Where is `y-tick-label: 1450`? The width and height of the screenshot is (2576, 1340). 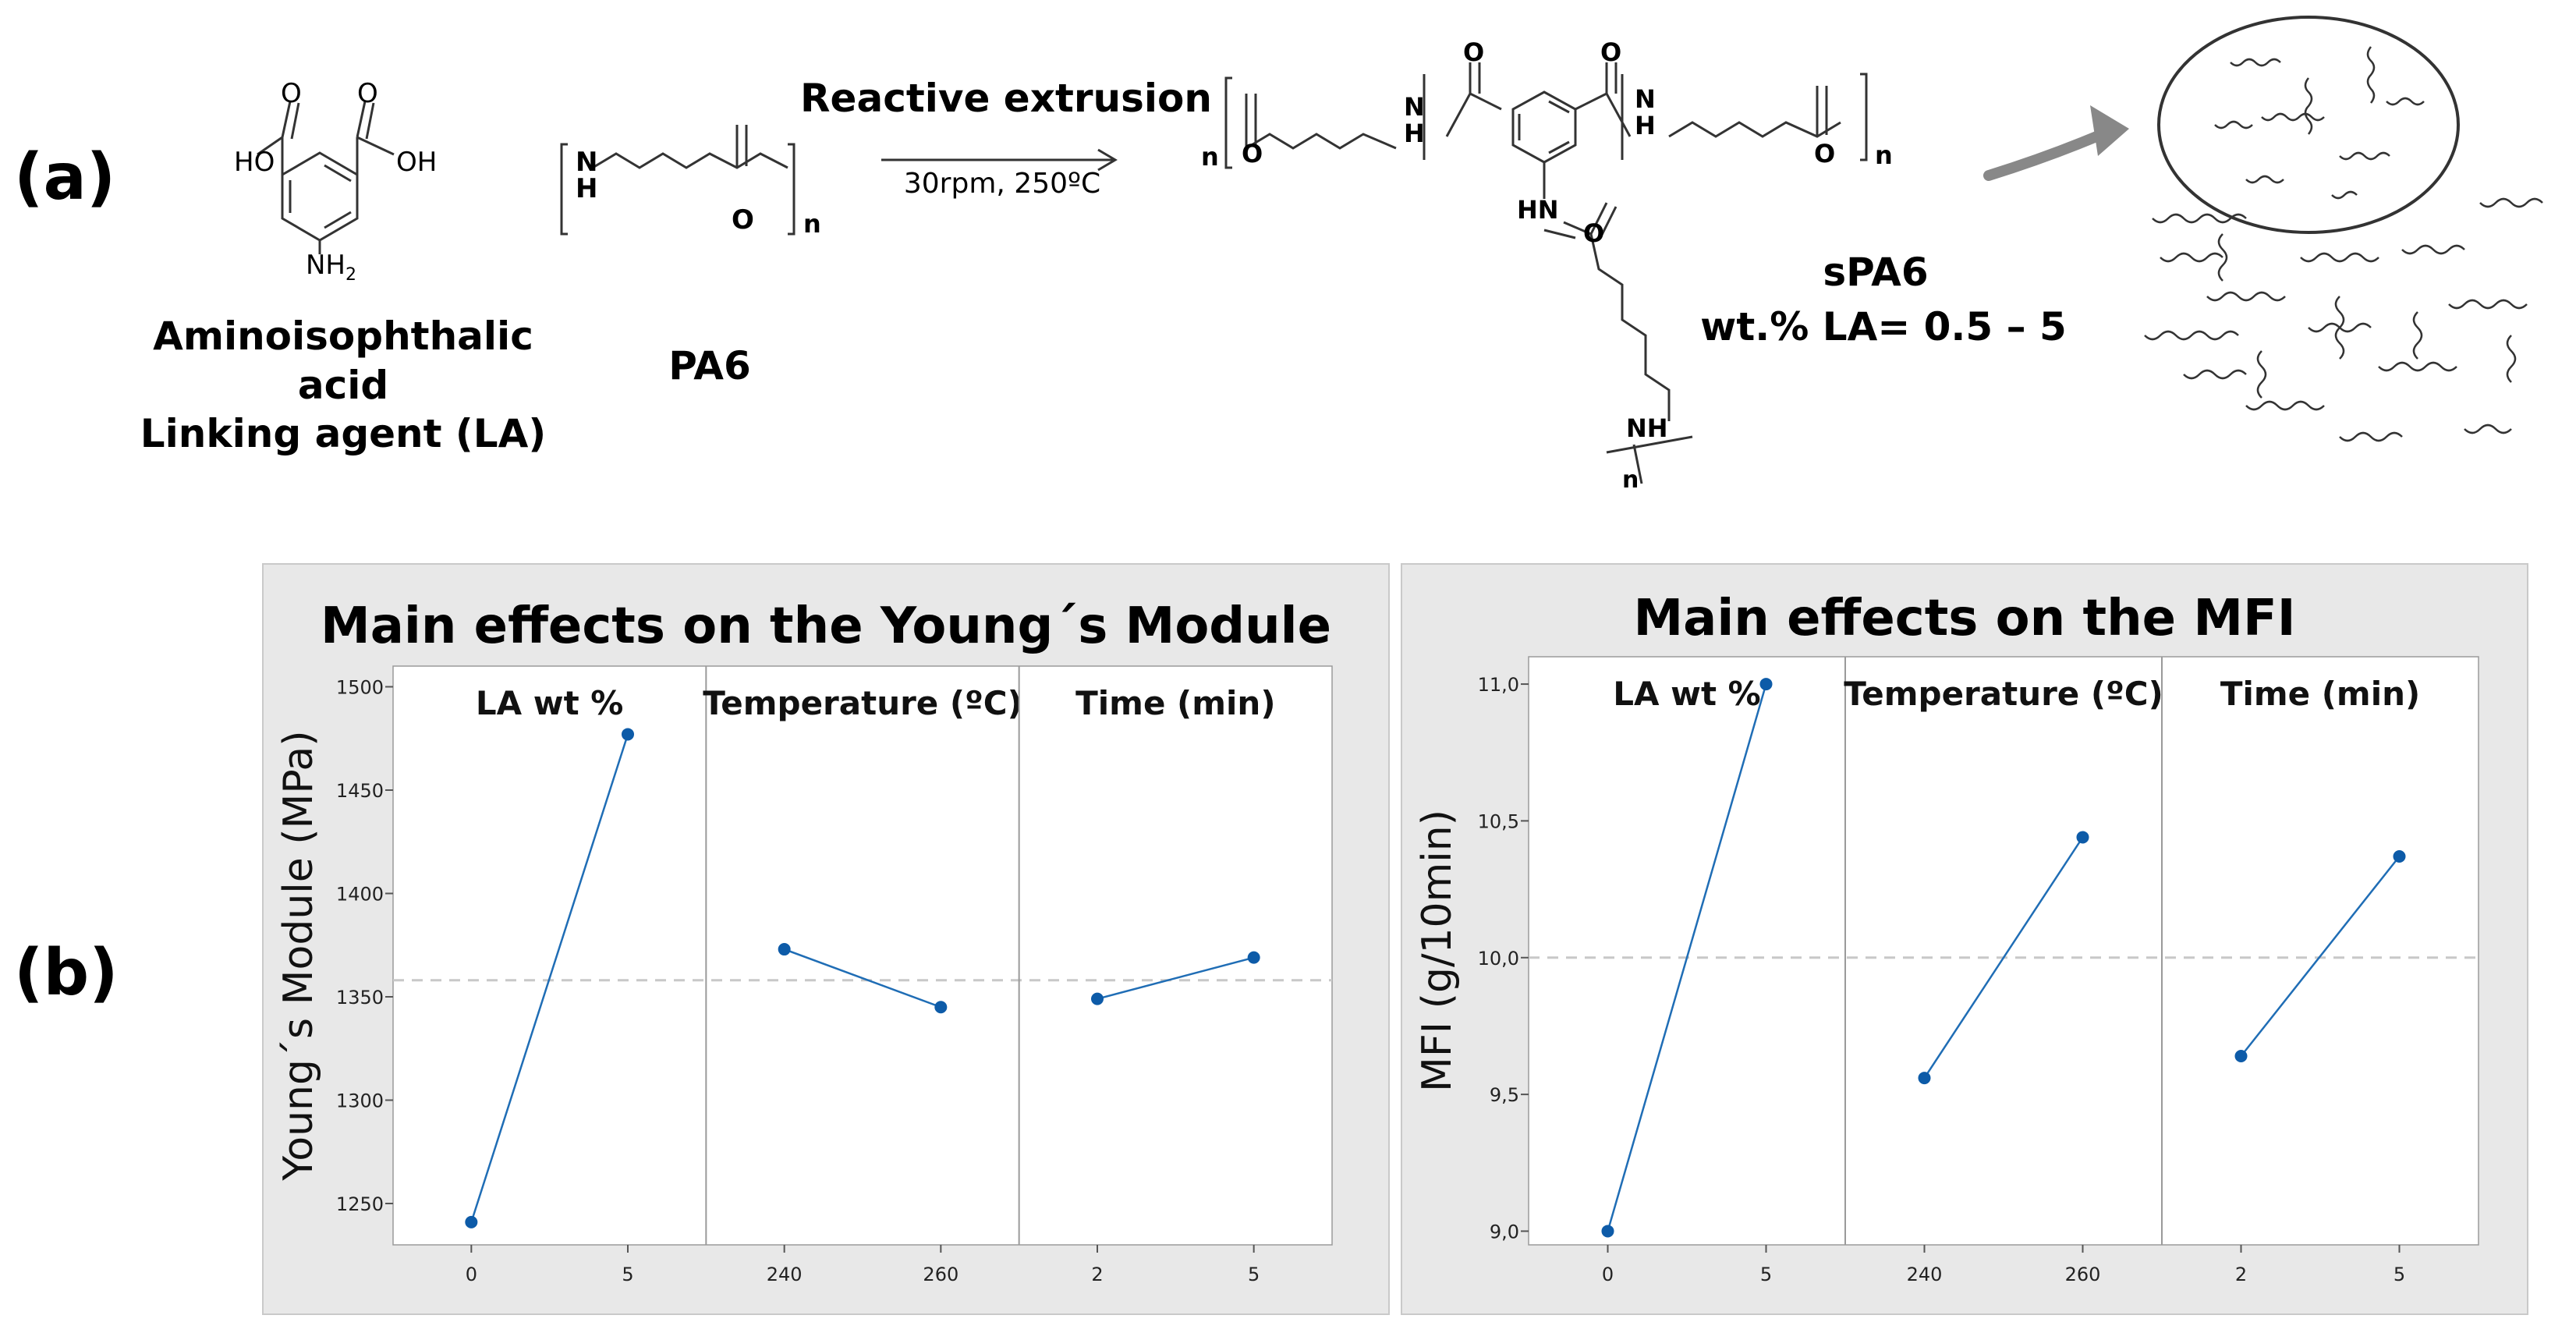 y-tick-label: 1450 is located at coordinates (360, 791).